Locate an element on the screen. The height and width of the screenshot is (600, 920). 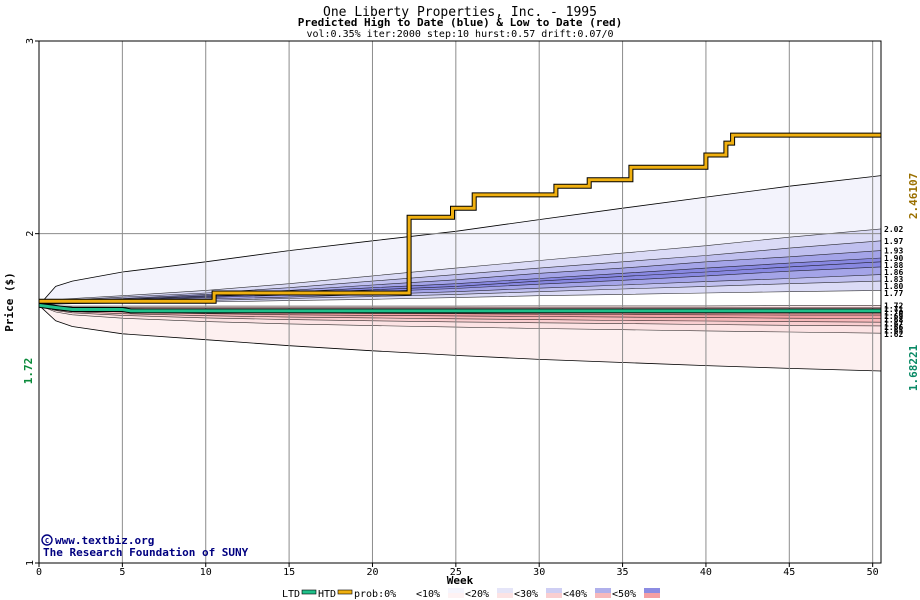
band-end-label: 1.67 is located at coordinates (893, 323).